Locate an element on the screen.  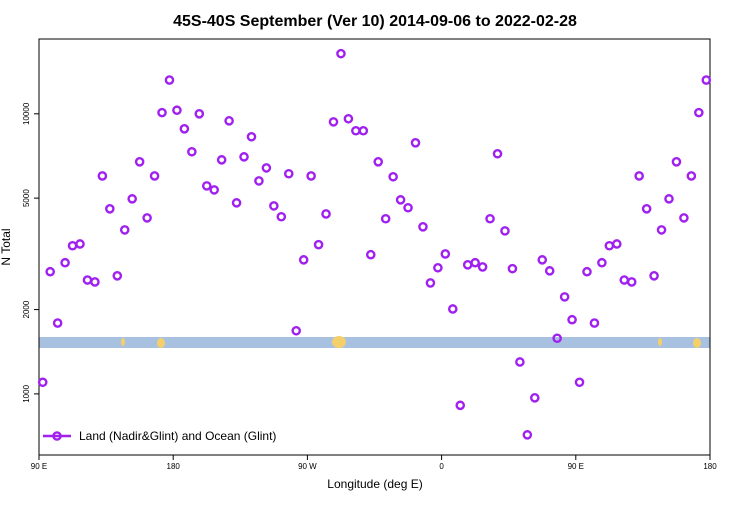
x-axis-label: Longitude (deg E) is located at coordinates (374, 484).